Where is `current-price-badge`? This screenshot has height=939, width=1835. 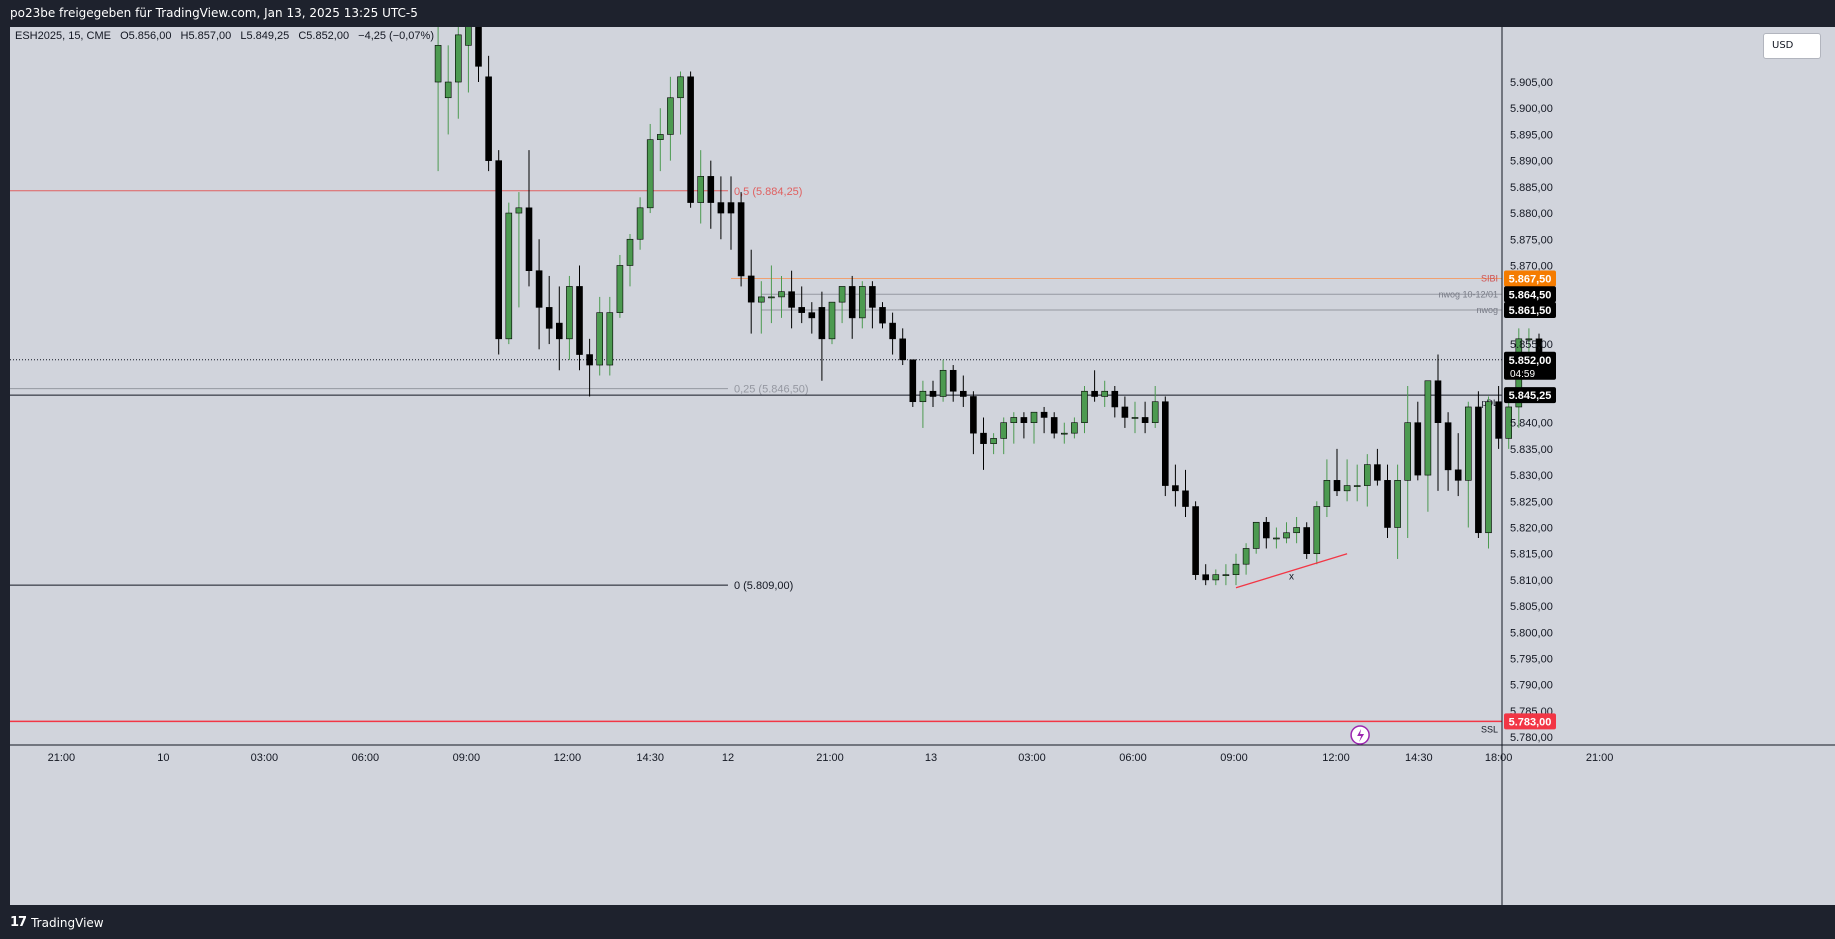
current-price-badge is located at coordinates (1530, 365).